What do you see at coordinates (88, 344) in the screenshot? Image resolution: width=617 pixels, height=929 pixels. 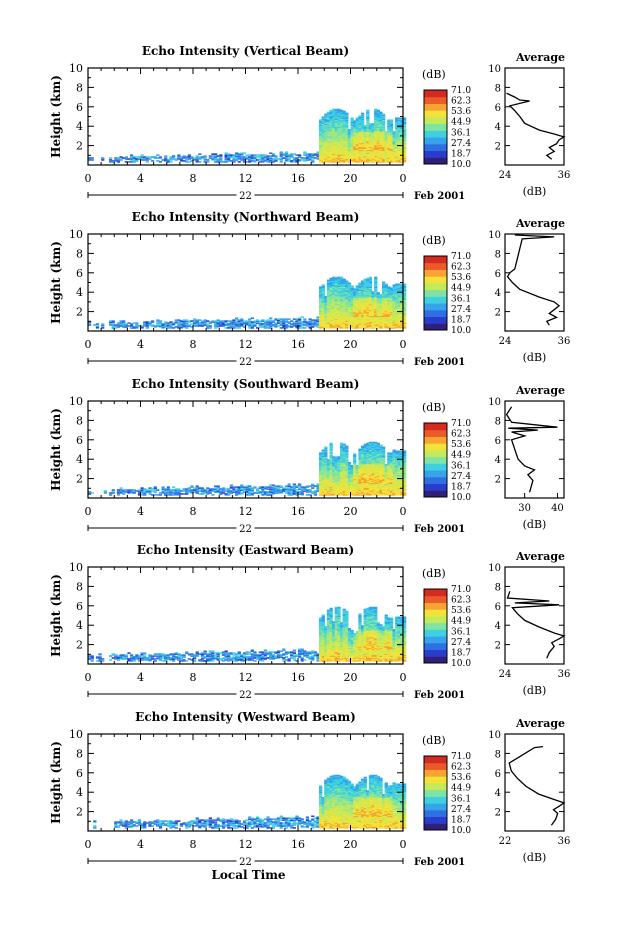 I see `x-tick-label: 0` at bounding box center [88, 344].